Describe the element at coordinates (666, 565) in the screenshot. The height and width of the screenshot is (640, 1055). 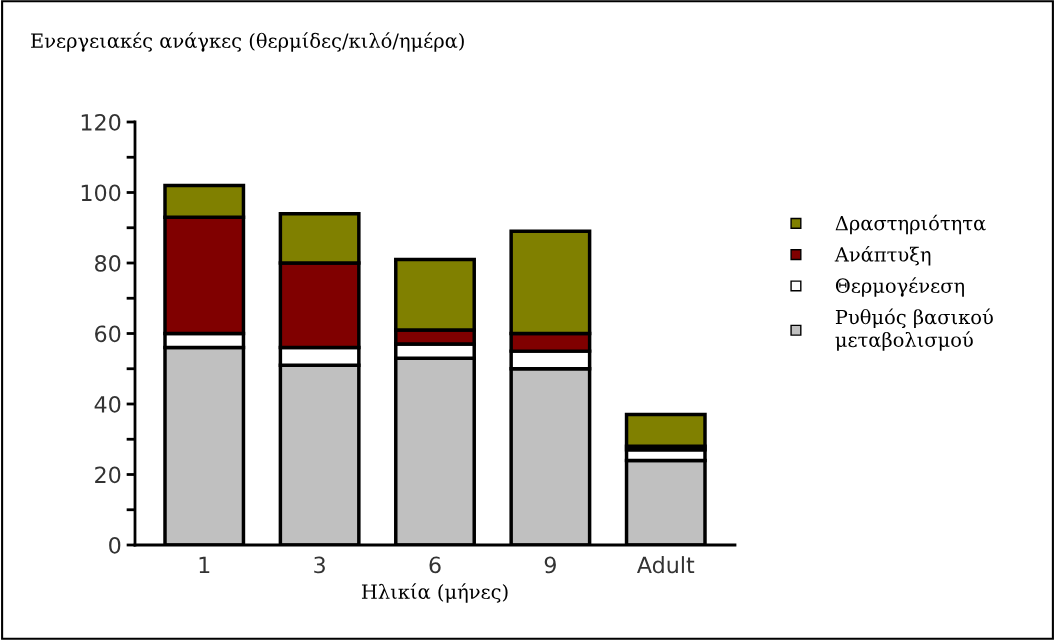
I see `x-tick-label: Adult` at that location.